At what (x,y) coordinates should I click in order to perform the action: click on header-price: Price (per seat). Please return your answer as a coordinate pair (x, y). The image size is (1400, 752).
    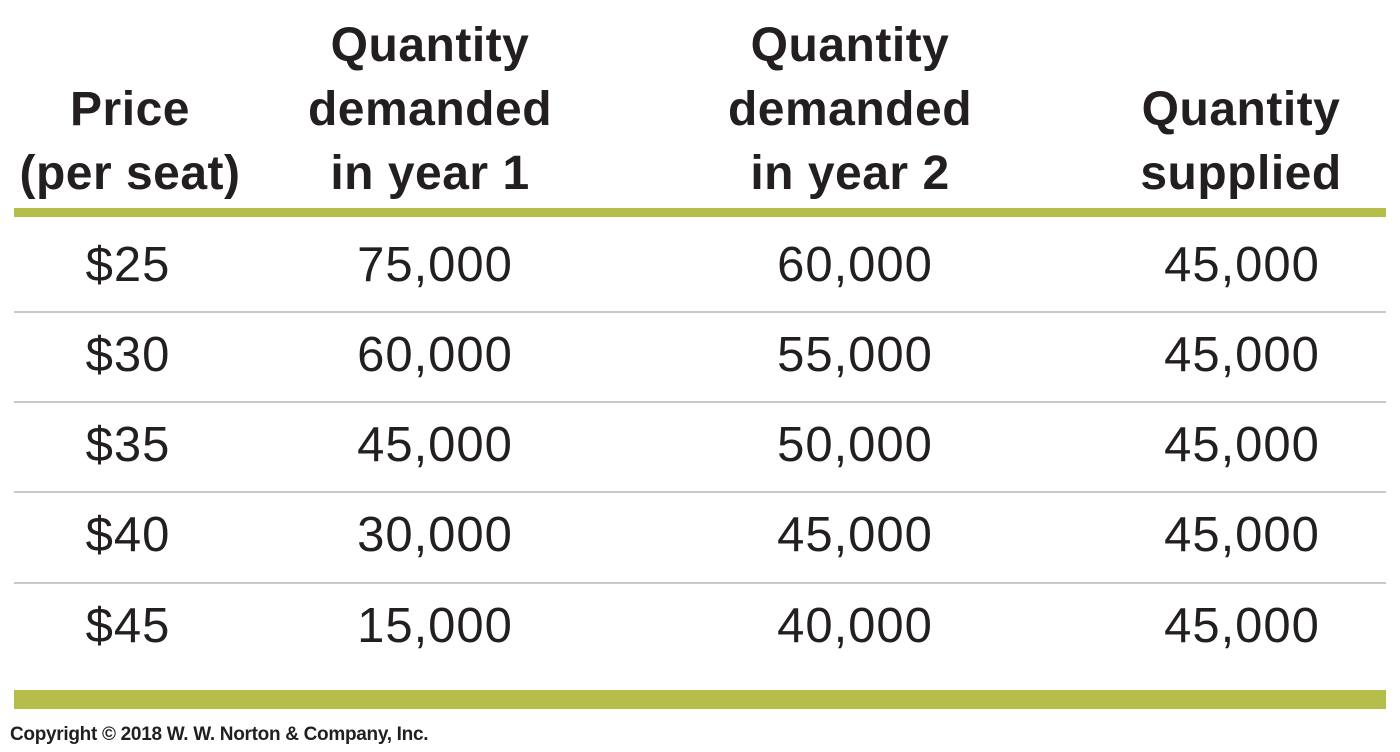
    Looking at the image, I should click on (130, 109).